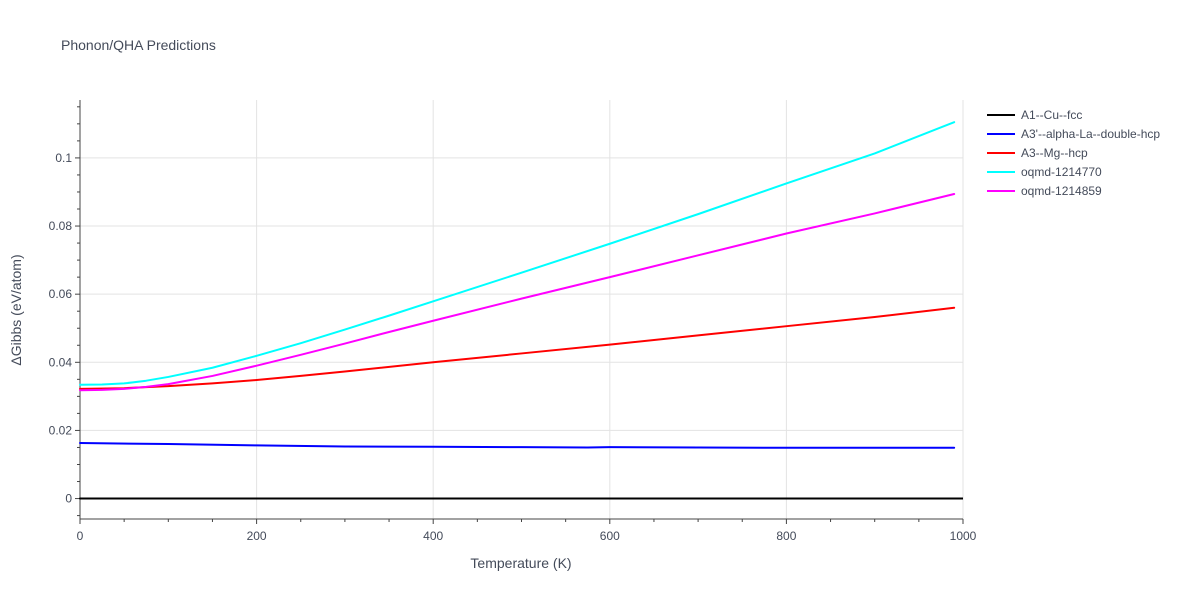 The image size is (1200, 600). I want to click on legend-item: oqmd-1214770, so click(1044, 172).